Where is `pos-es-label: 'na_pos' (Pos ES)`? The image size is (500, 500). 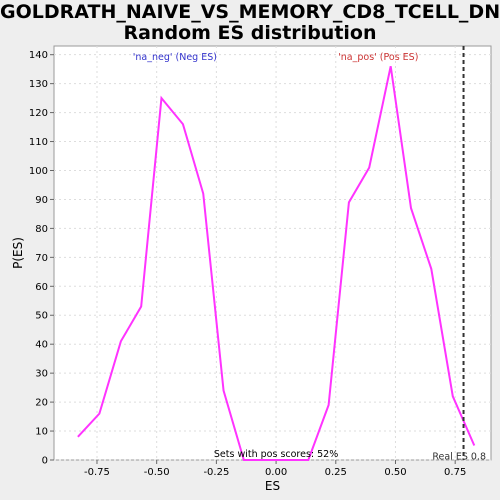 pos-es-label: 'na_pos' (Pos ES) is located at coordinates (378, 57).